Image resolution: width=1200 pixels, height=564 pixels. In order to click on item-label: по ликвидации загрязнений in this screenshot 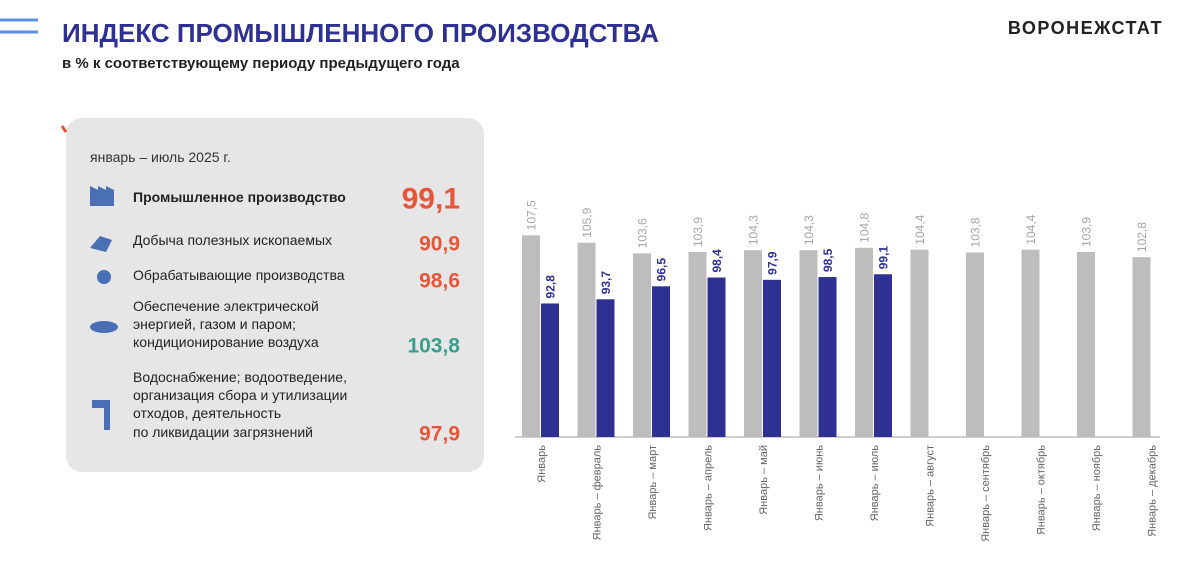, I will do `click(223, 432)`.